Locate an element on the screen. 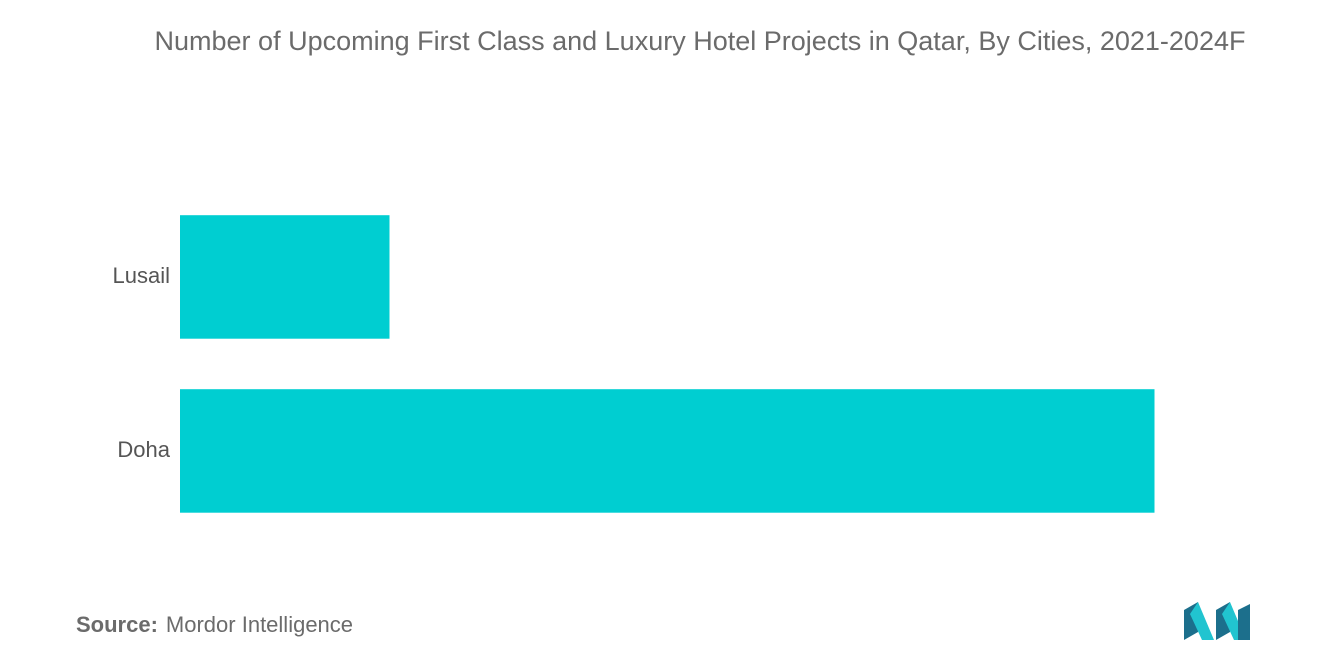 The width and height of the screenshot is (1320, 665). category-label-doha: Doha is located at coordinates (143, 449).